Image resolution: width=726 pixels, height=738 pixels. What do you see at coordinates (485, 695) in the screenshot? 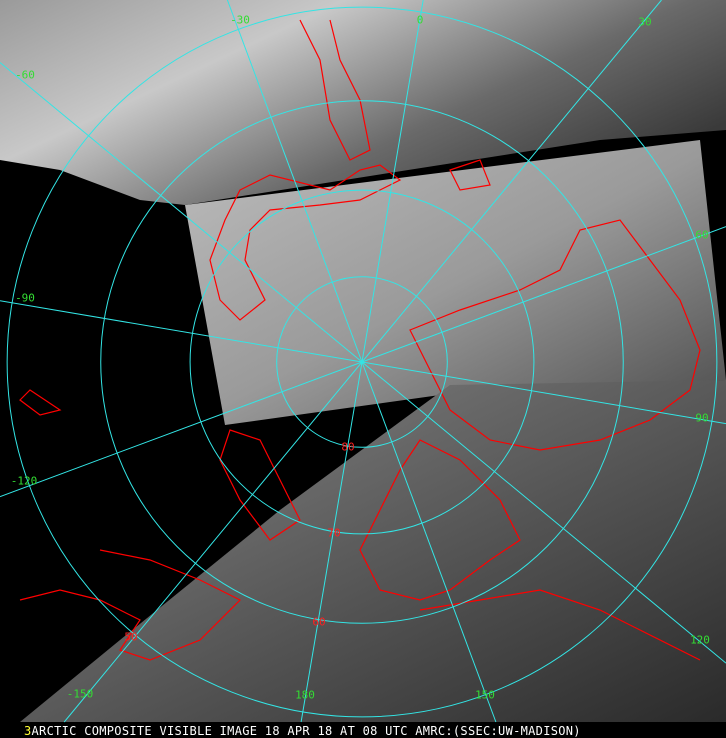
I see `longitude-label: 150` at bounding box center [485, 695].